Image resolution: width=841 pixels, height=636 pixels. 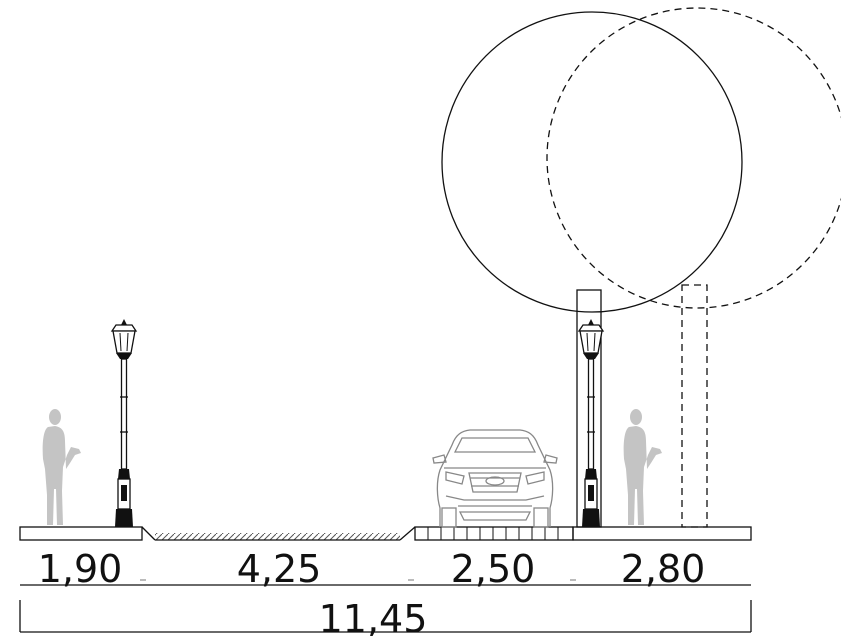 I want to click on car-front-icon, so click(x=495, y=478).